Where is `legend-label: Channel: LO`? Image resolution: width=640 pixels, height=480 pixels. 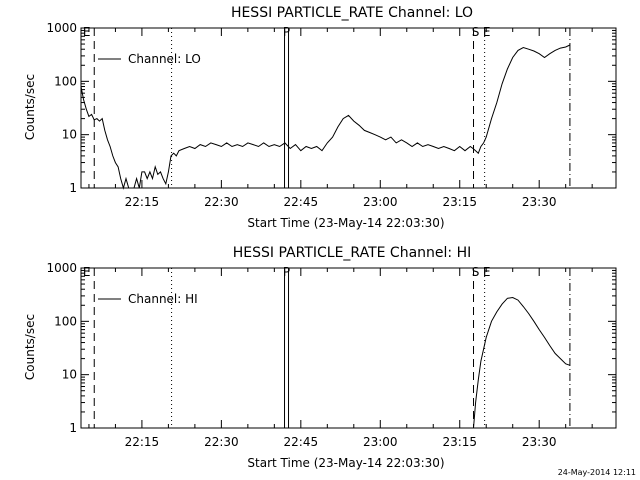
legend-label: Channel: LO is located at coordinates (164, 59).